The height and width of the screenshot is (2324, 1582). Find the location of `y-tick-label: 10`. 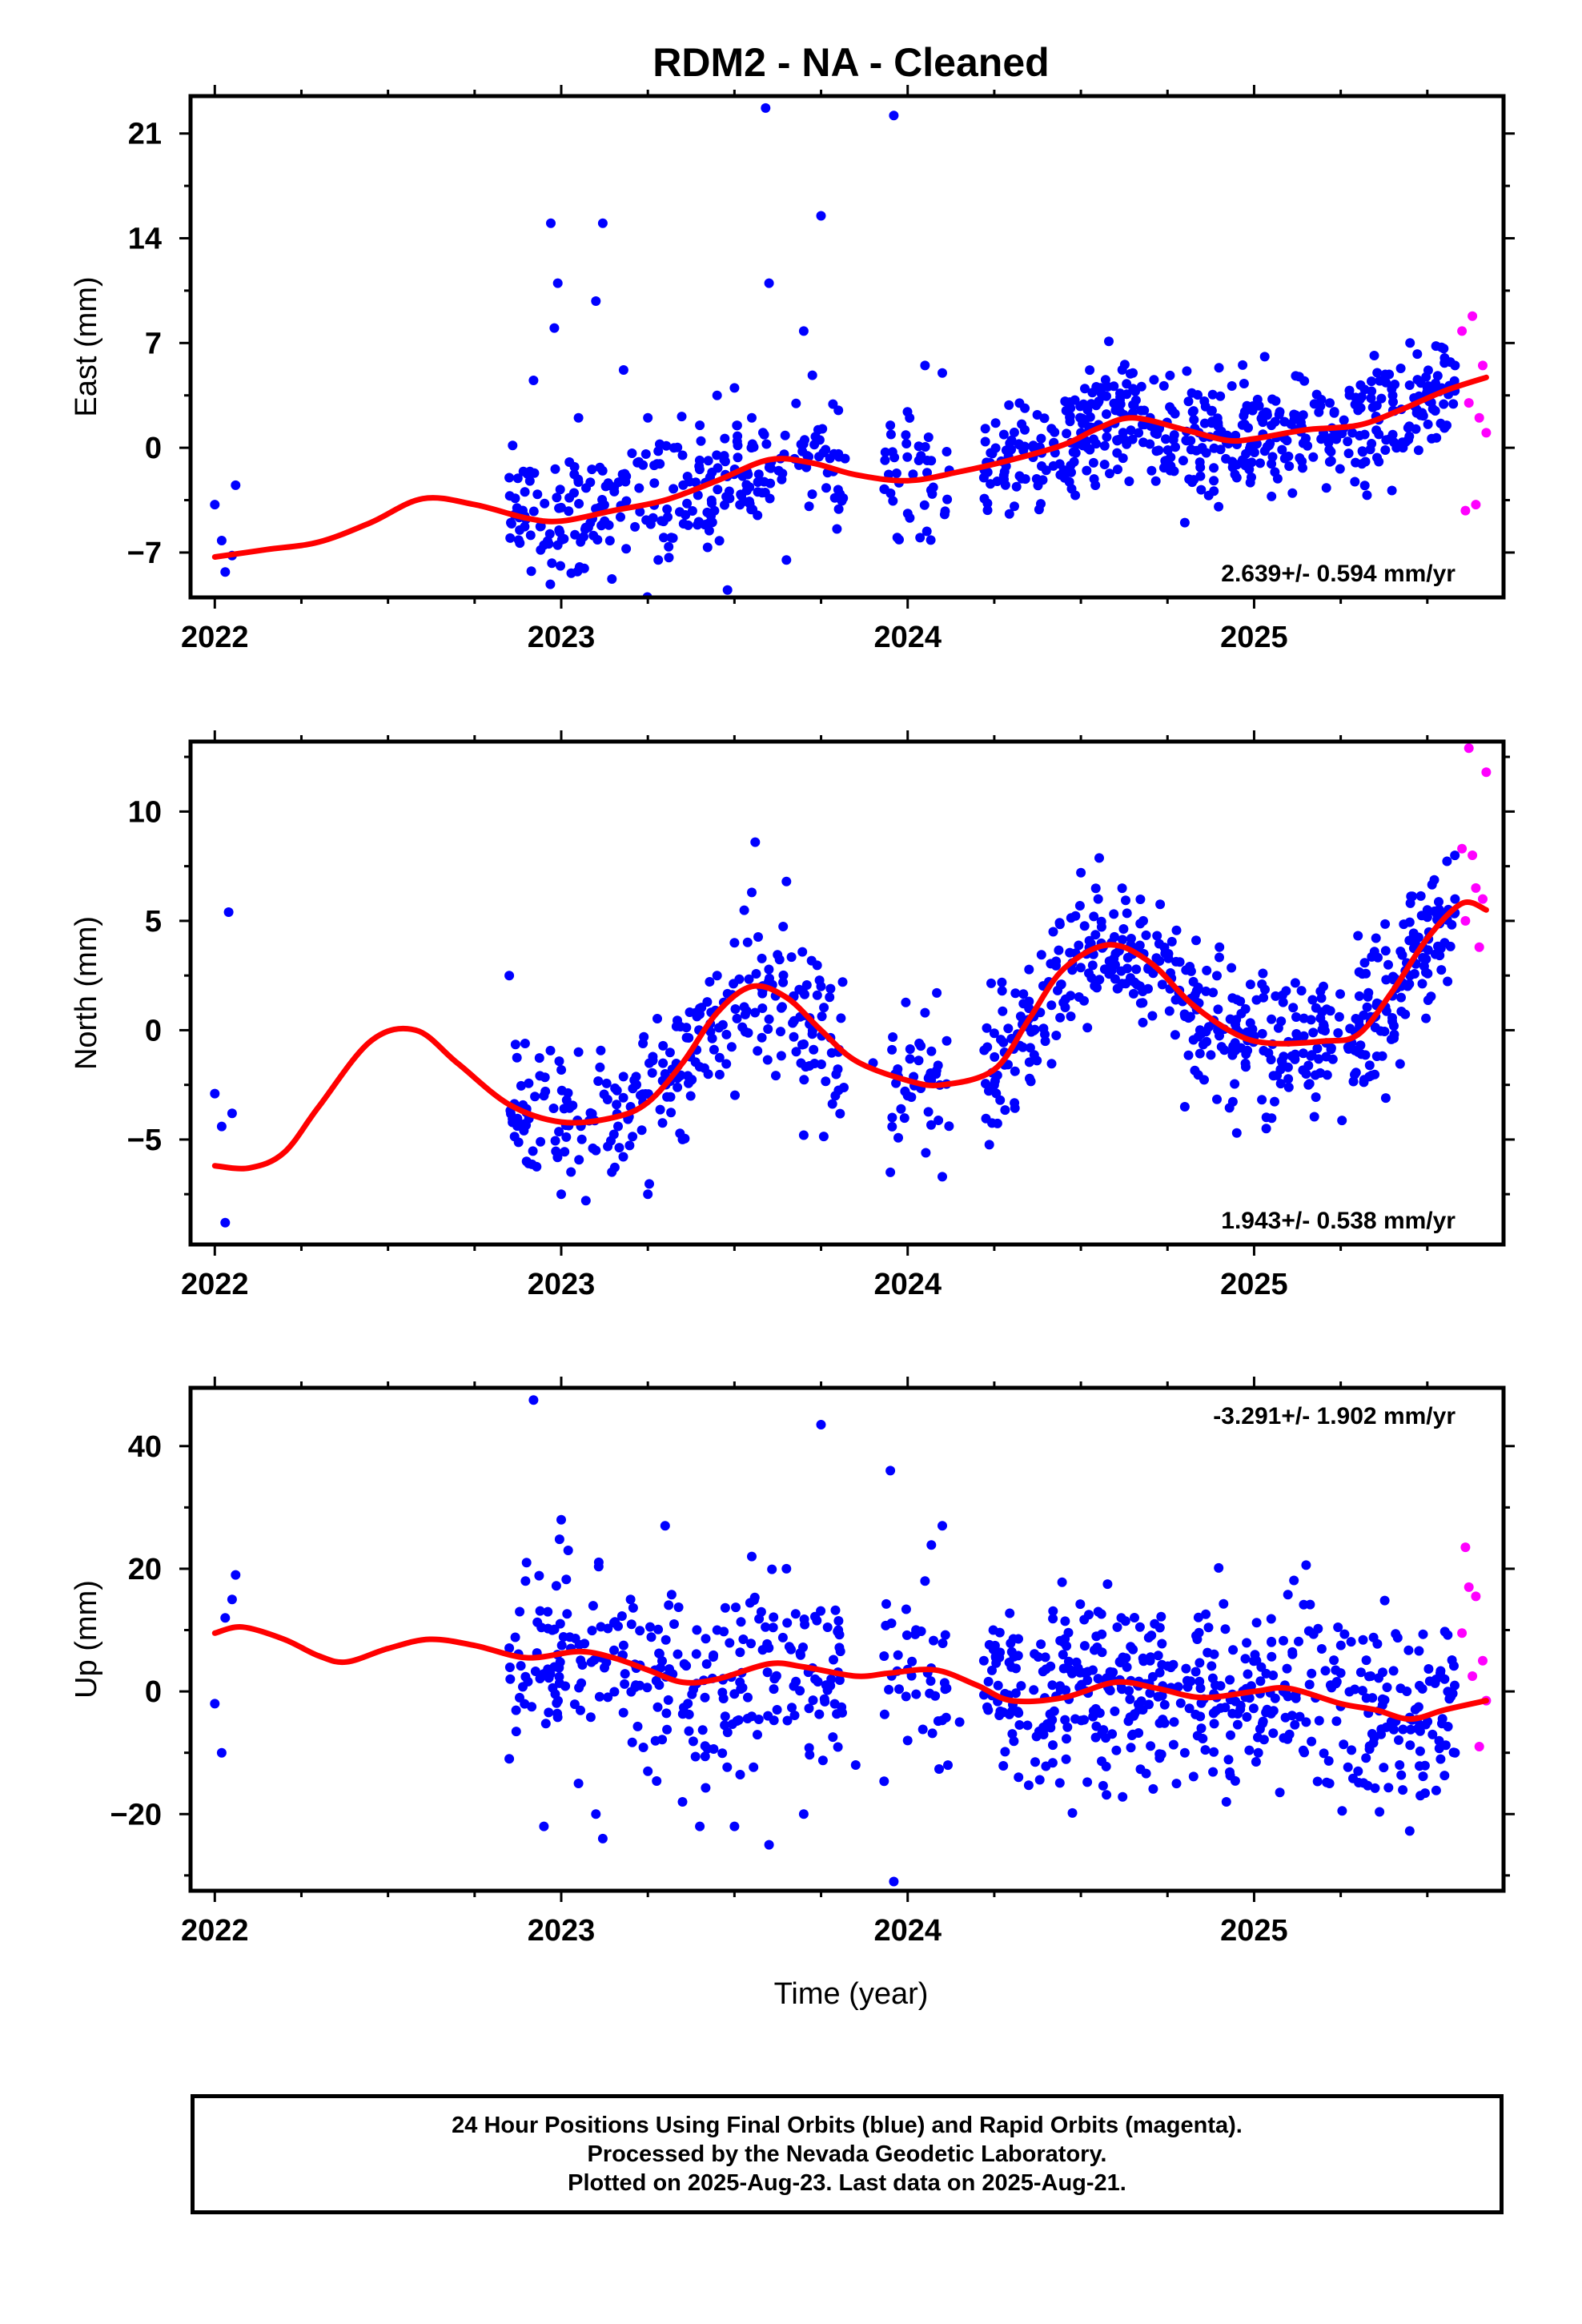

y-tick-label: 10 is located at coordinates (145, 812).